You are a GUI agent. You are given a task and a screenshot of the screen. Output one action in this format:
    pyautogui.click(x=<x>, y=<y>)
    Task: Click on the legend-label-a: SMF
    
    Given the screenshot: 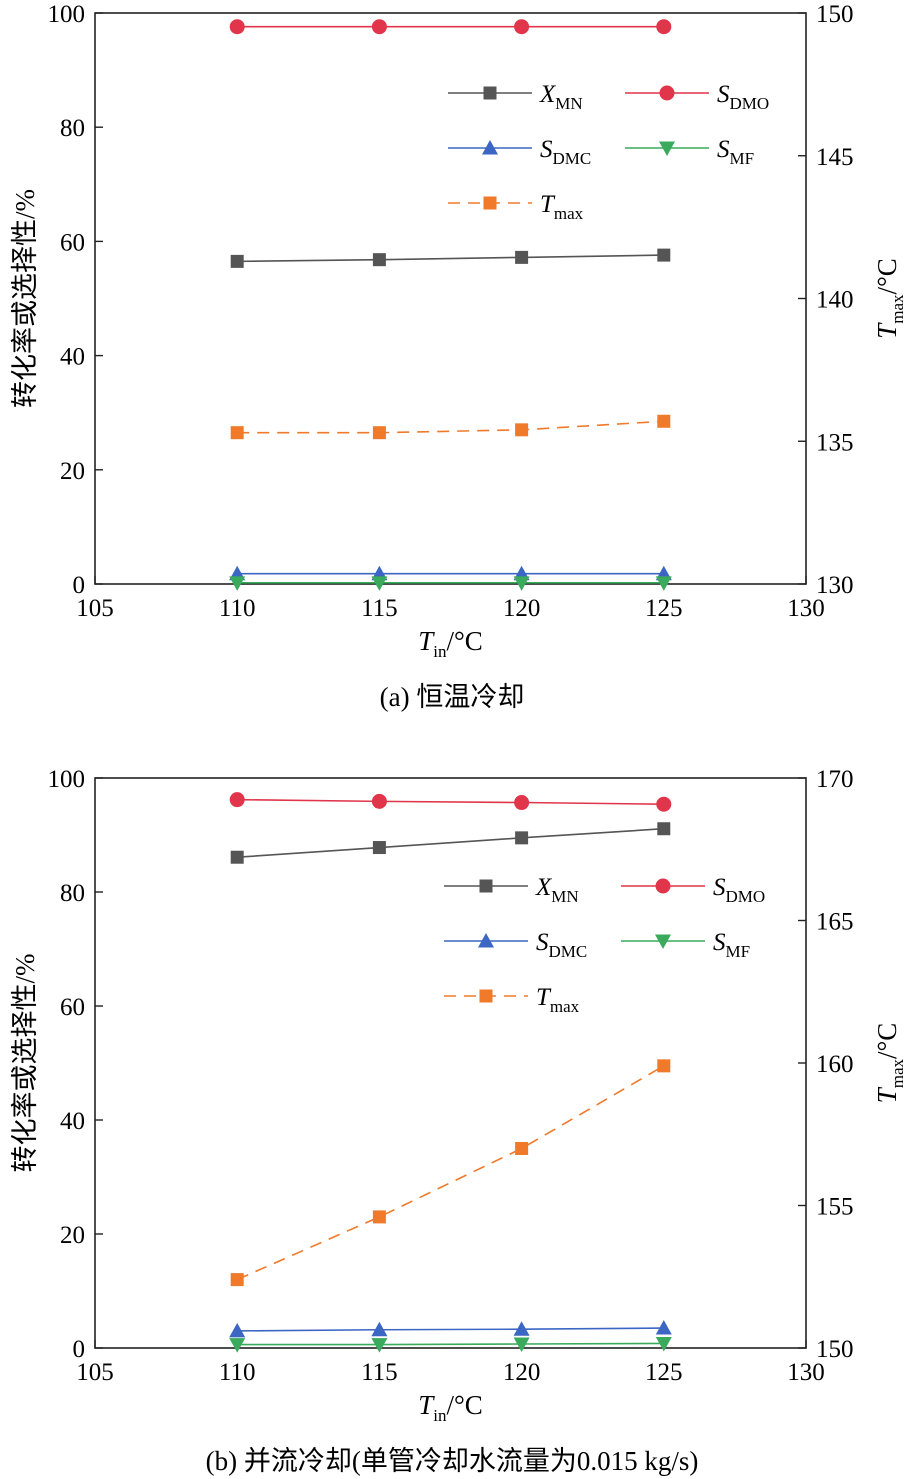 What is the action you would take?
    pyautogui.click(x=735, y=152)
    